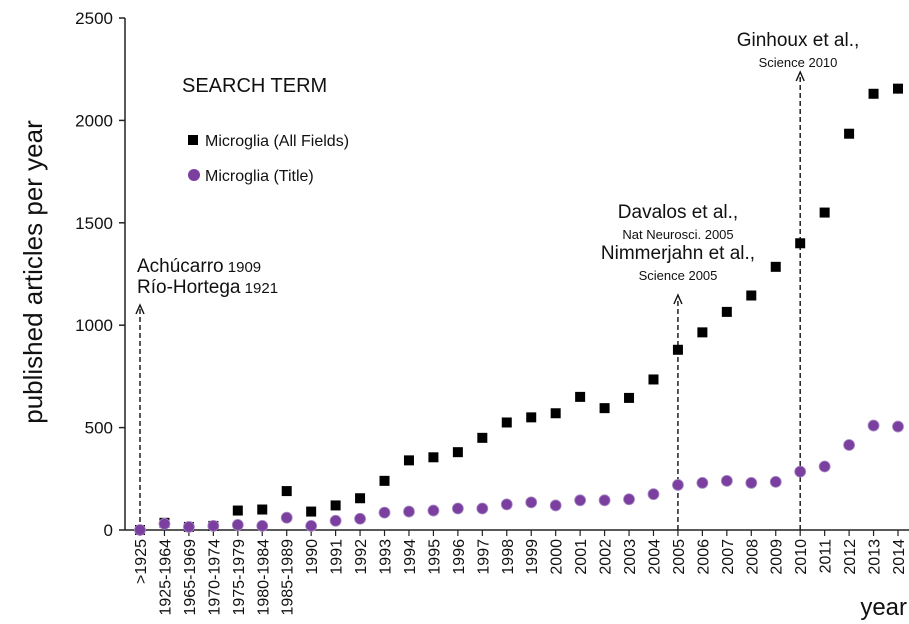 This screenshot has height=624, width=909. What do you see at coordinates (94, 223) in the screenshot?
I see `y-tick-label: 1500` at bounding box center [94, 223].